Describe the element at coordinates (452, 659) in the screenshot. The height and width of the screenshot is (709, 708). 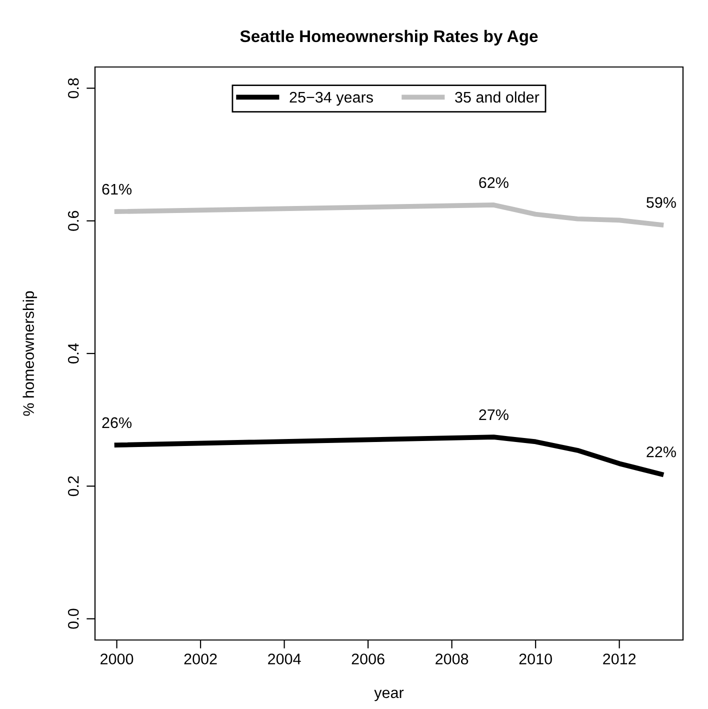
I see `x-tick-label: 2008` at that location.